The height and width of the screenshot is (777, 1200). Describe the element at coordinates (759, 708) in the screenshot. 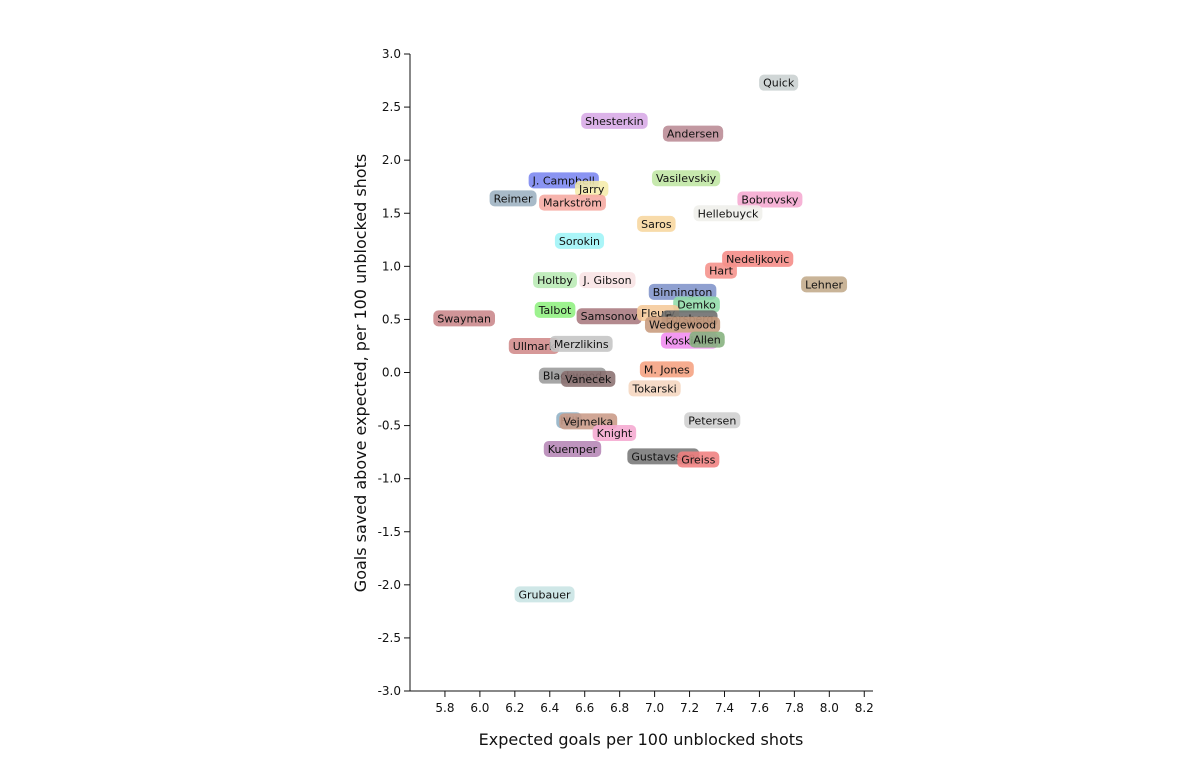

I see `x-tick-label: 7.6` at that location.